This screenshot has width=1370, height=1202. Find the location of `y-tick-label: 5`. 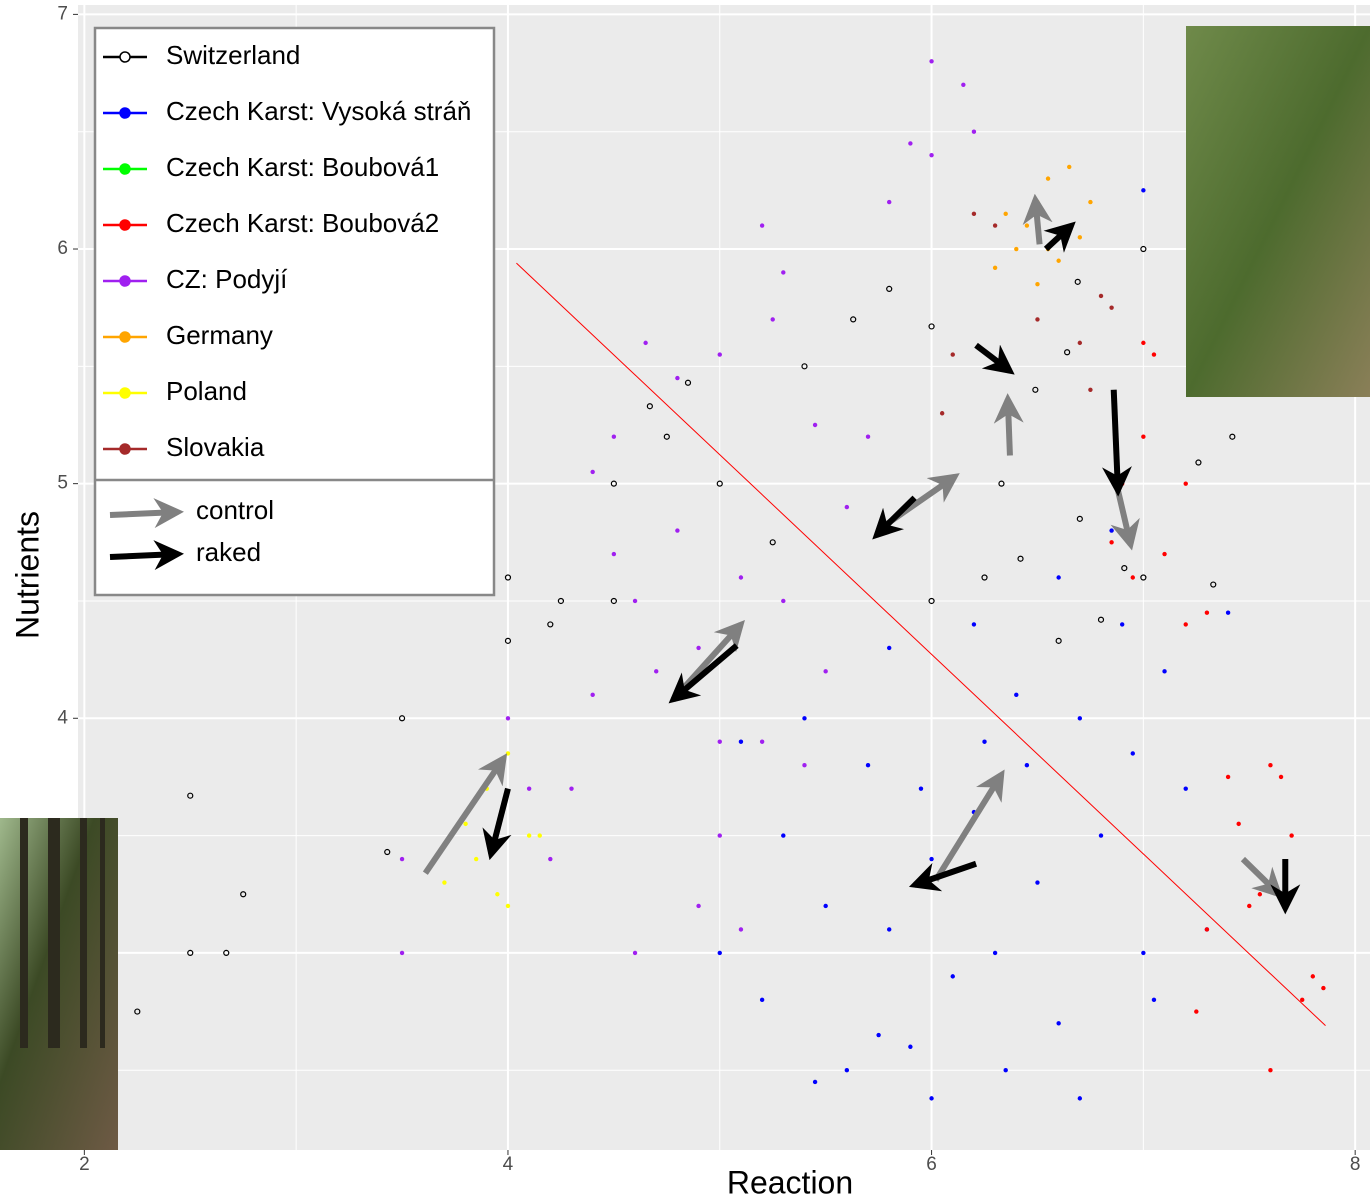

y-tick-label: 5 is located at coordinates (62, 483).